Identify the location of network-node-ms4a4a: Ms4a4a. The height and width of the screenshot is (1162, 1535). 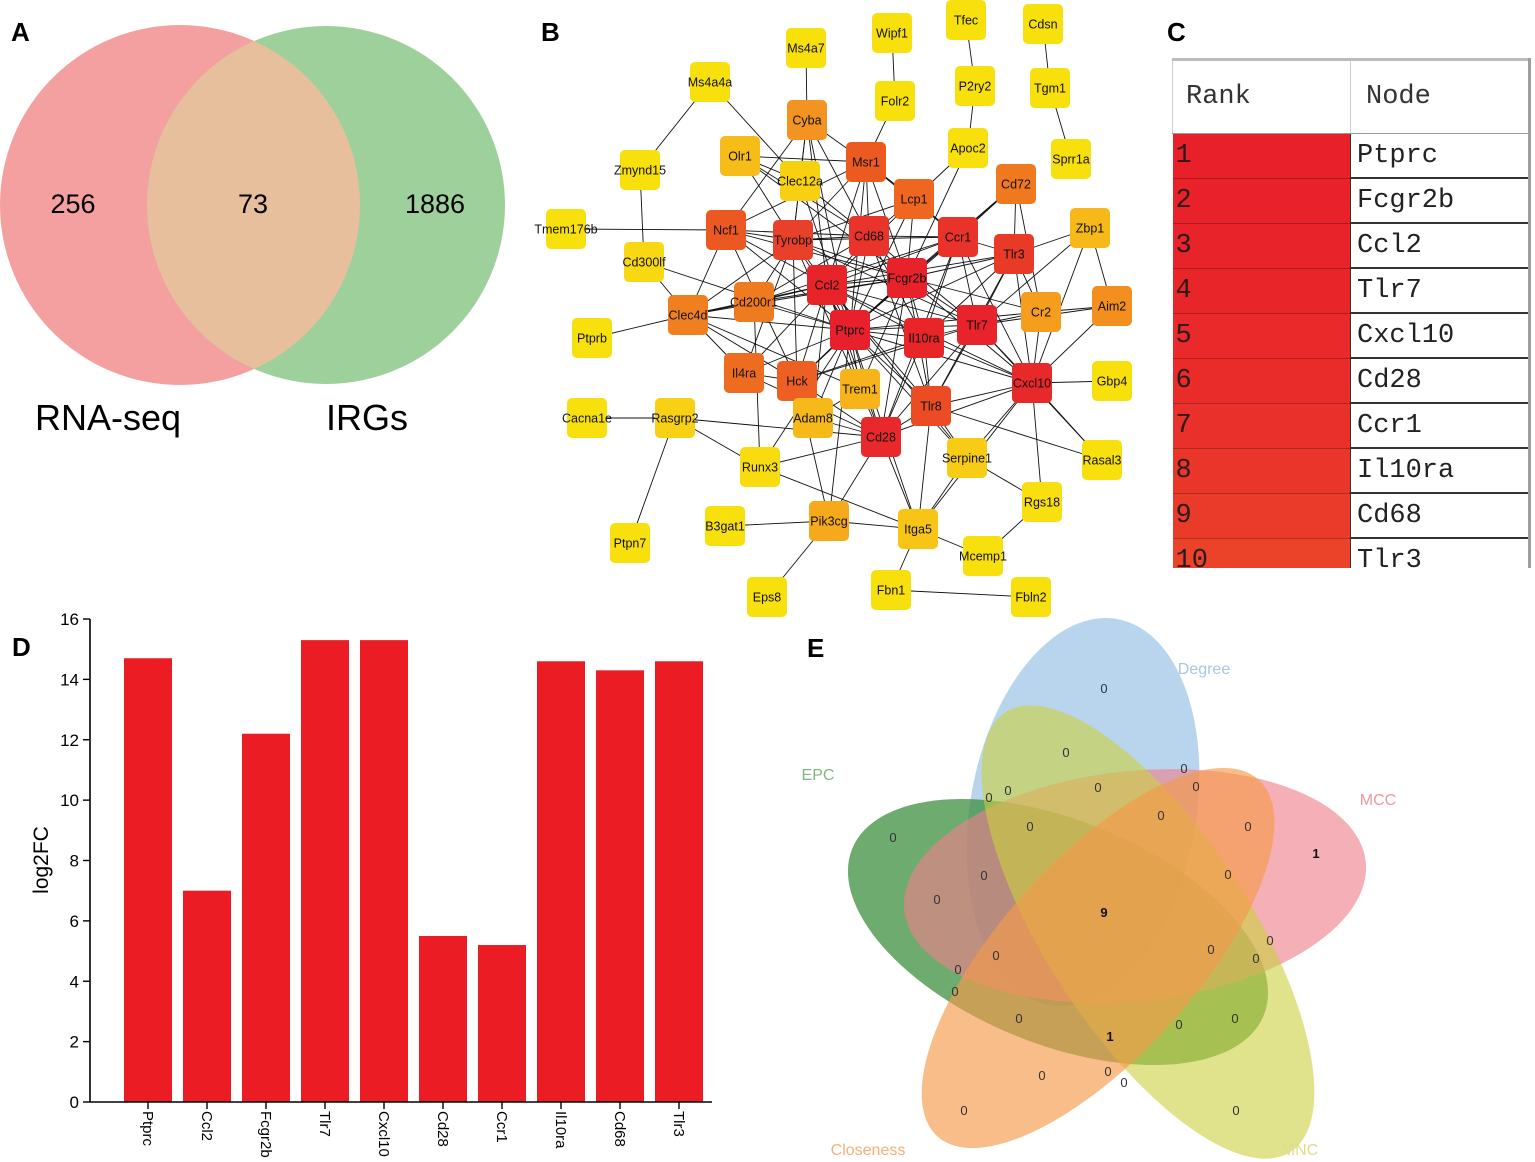
(710, 82).